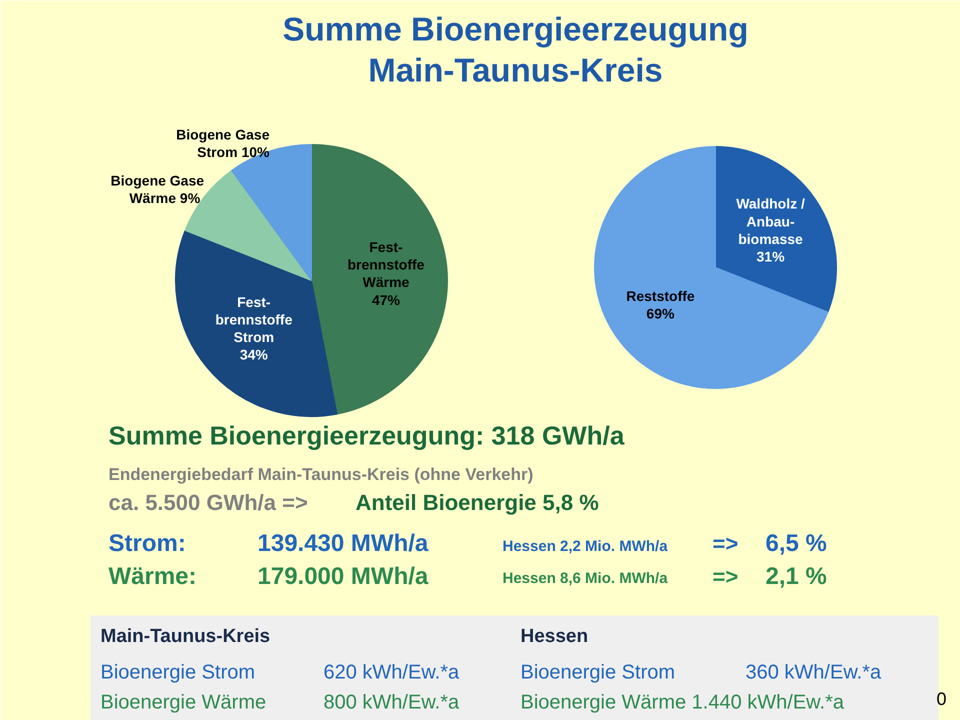 The image size is (960, 720). I want to click on slice-label: Fest- brennstoffe Wärme, so click(386, 264).